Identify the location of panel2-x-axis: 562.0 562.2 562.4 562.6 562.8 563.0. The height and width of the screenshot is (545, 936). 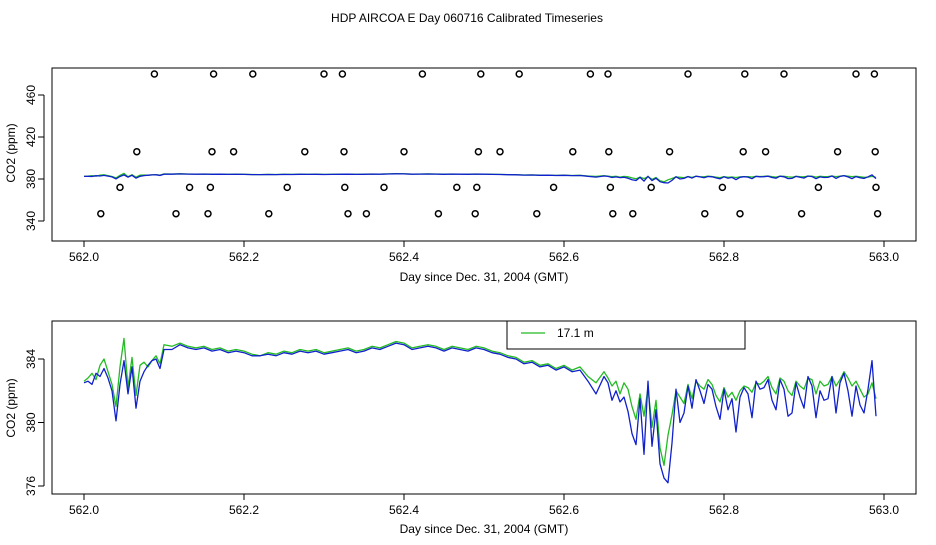
(484, 505).